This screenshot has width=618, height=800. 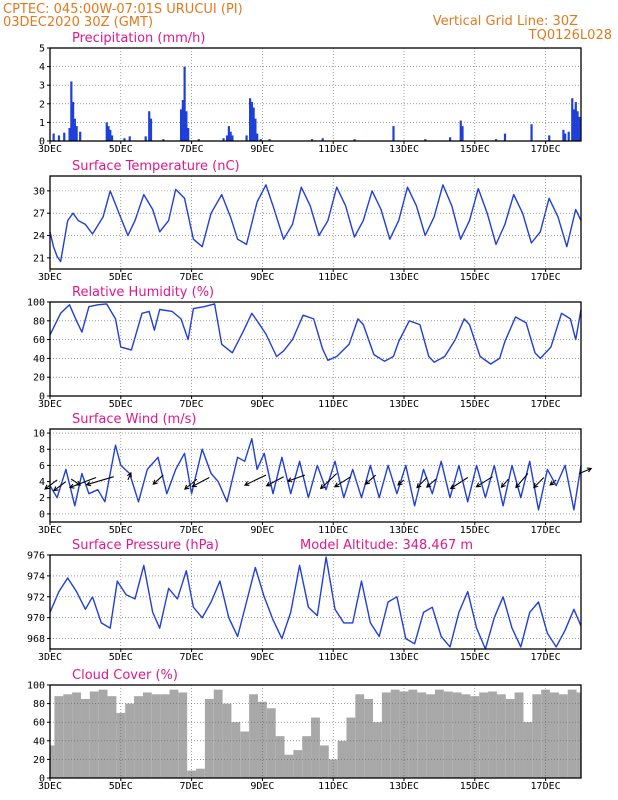 What do you see at coordinates (36, 556) in the screenshot?
I see `y-tick-label: 976` at bounding box center [36, 556].